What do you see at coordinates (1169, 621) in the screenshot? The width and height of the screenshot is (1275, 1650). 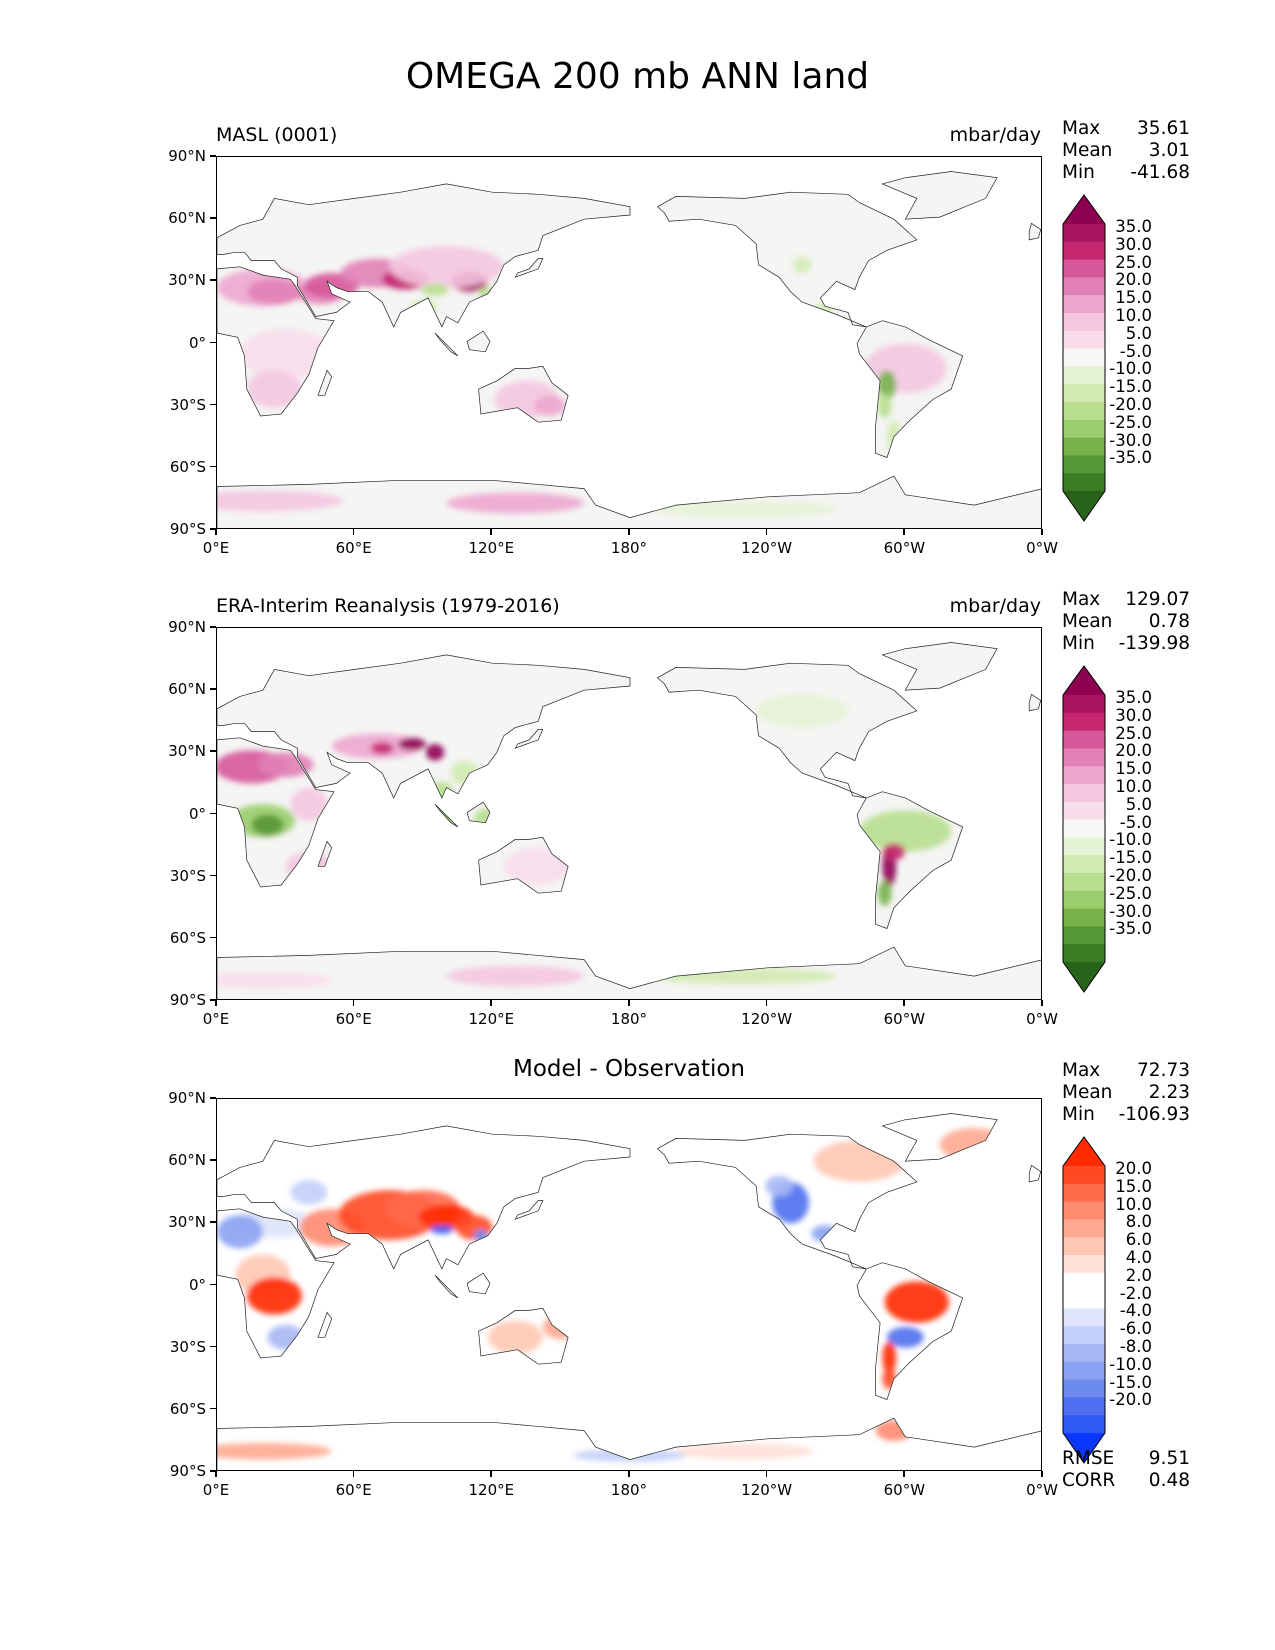 I see `mean-value: 0.78` at bounding box center [1169, 621].